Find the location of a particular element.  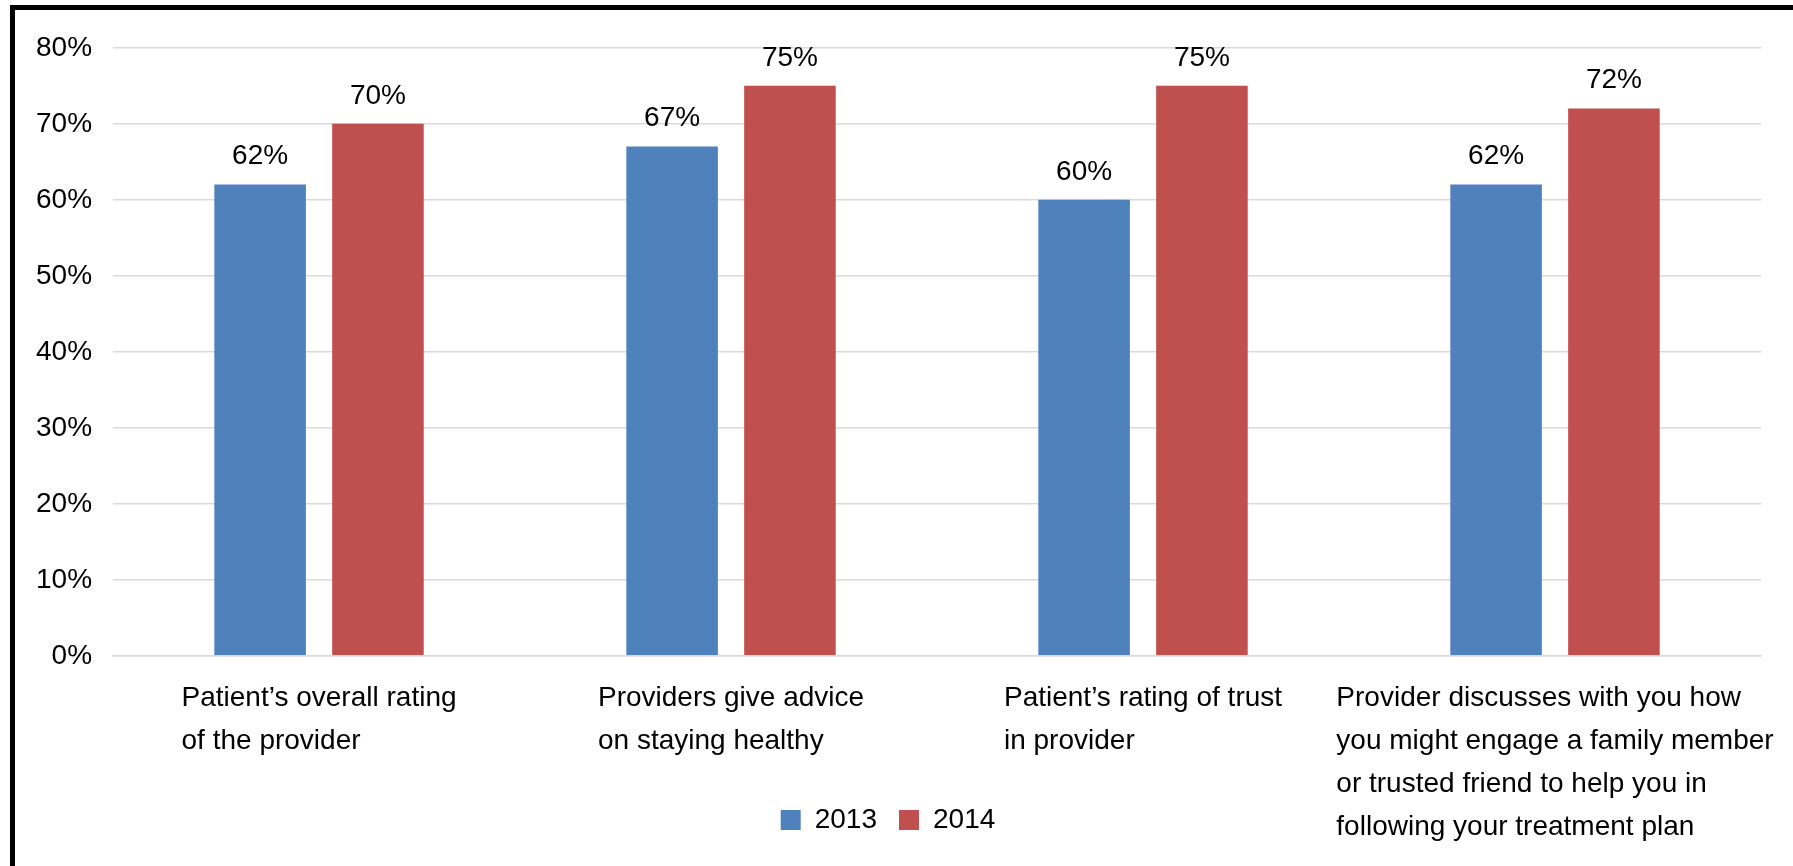

x-tick-label: Patient’s overall rating of the provider is located at coordinates (319, 717).